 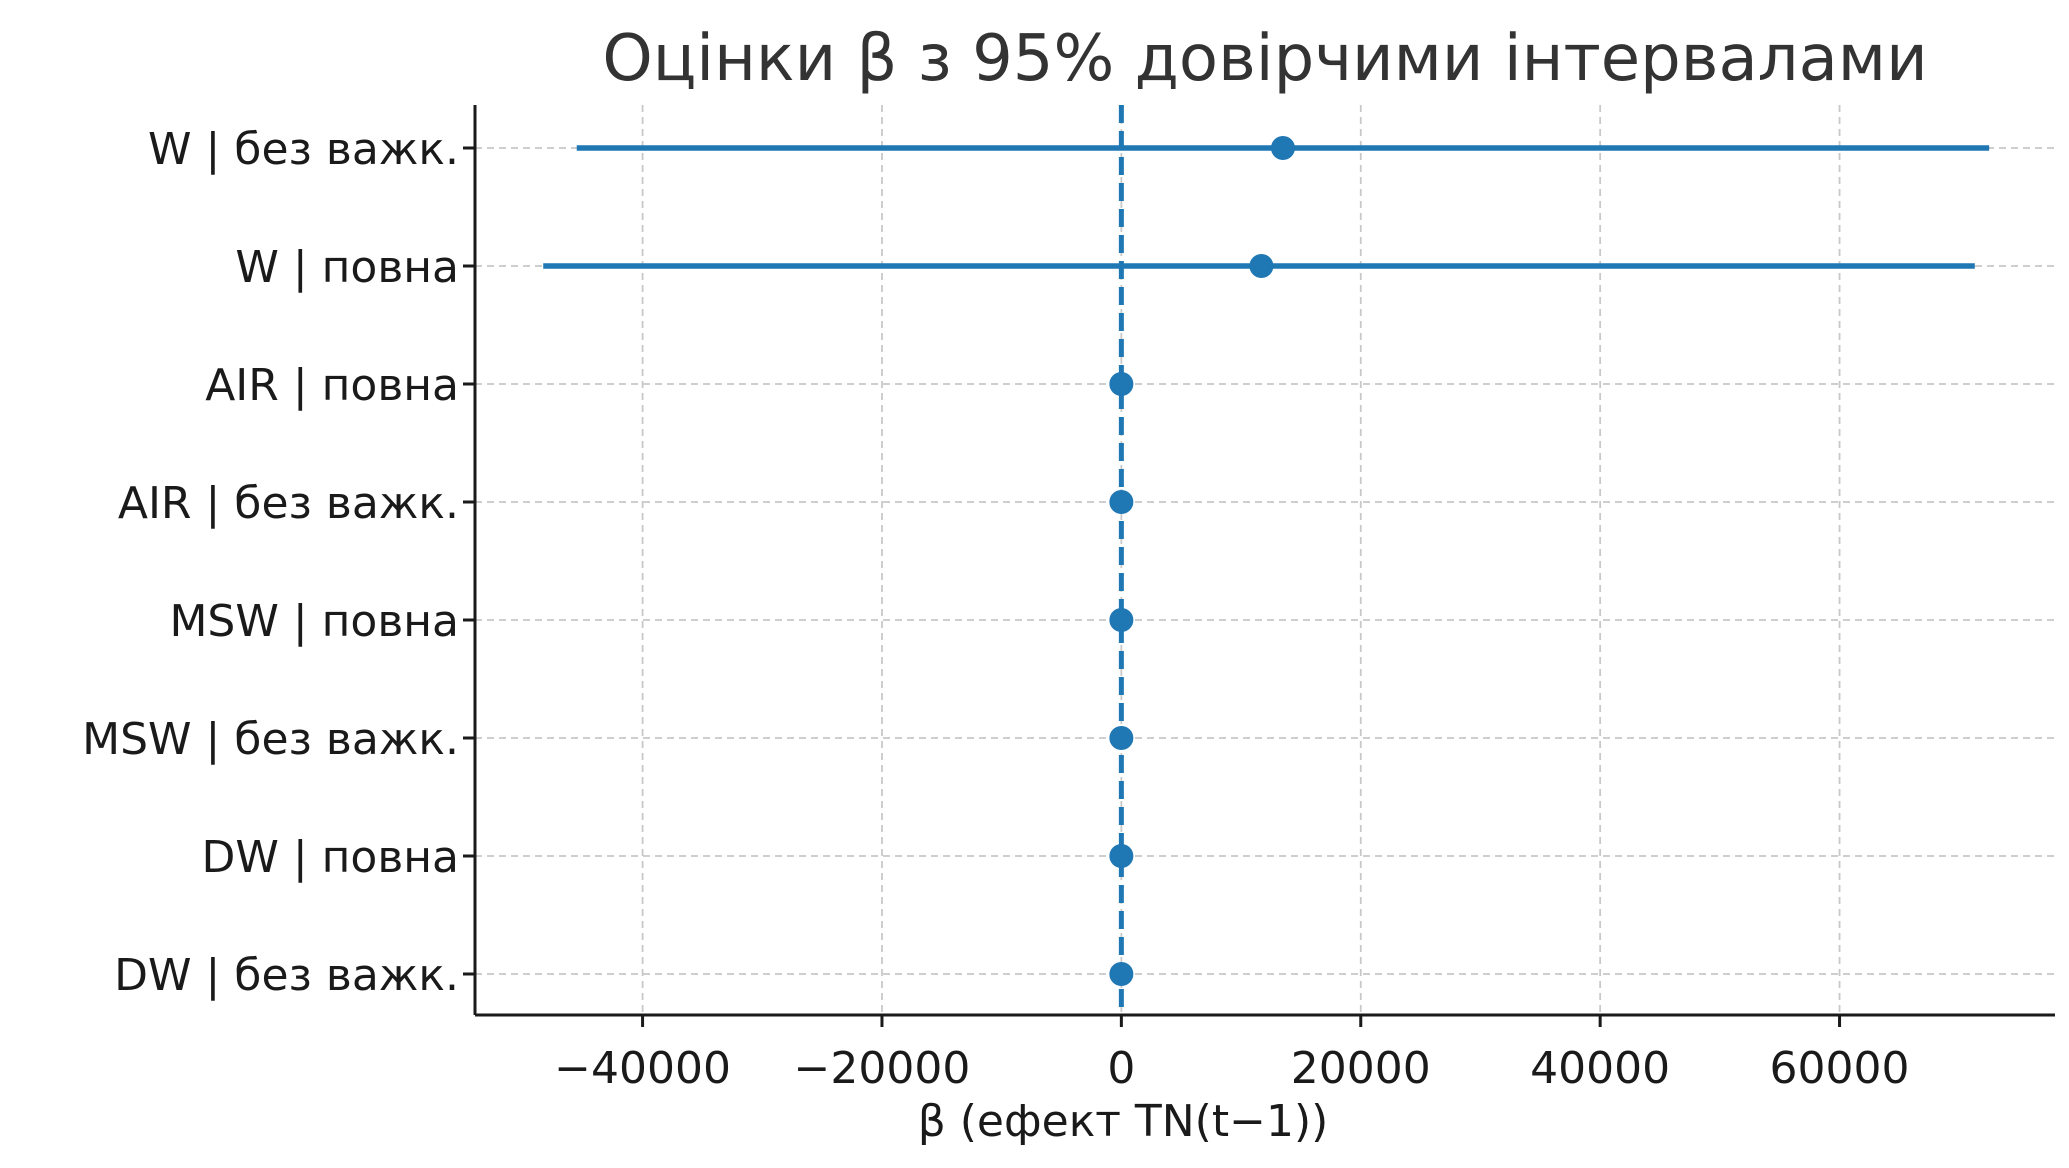 What do you see at coordinates (303, 149) in the screenshot?
I see `y-tick-label: W | без важк.` at bounding box center [303, 149].